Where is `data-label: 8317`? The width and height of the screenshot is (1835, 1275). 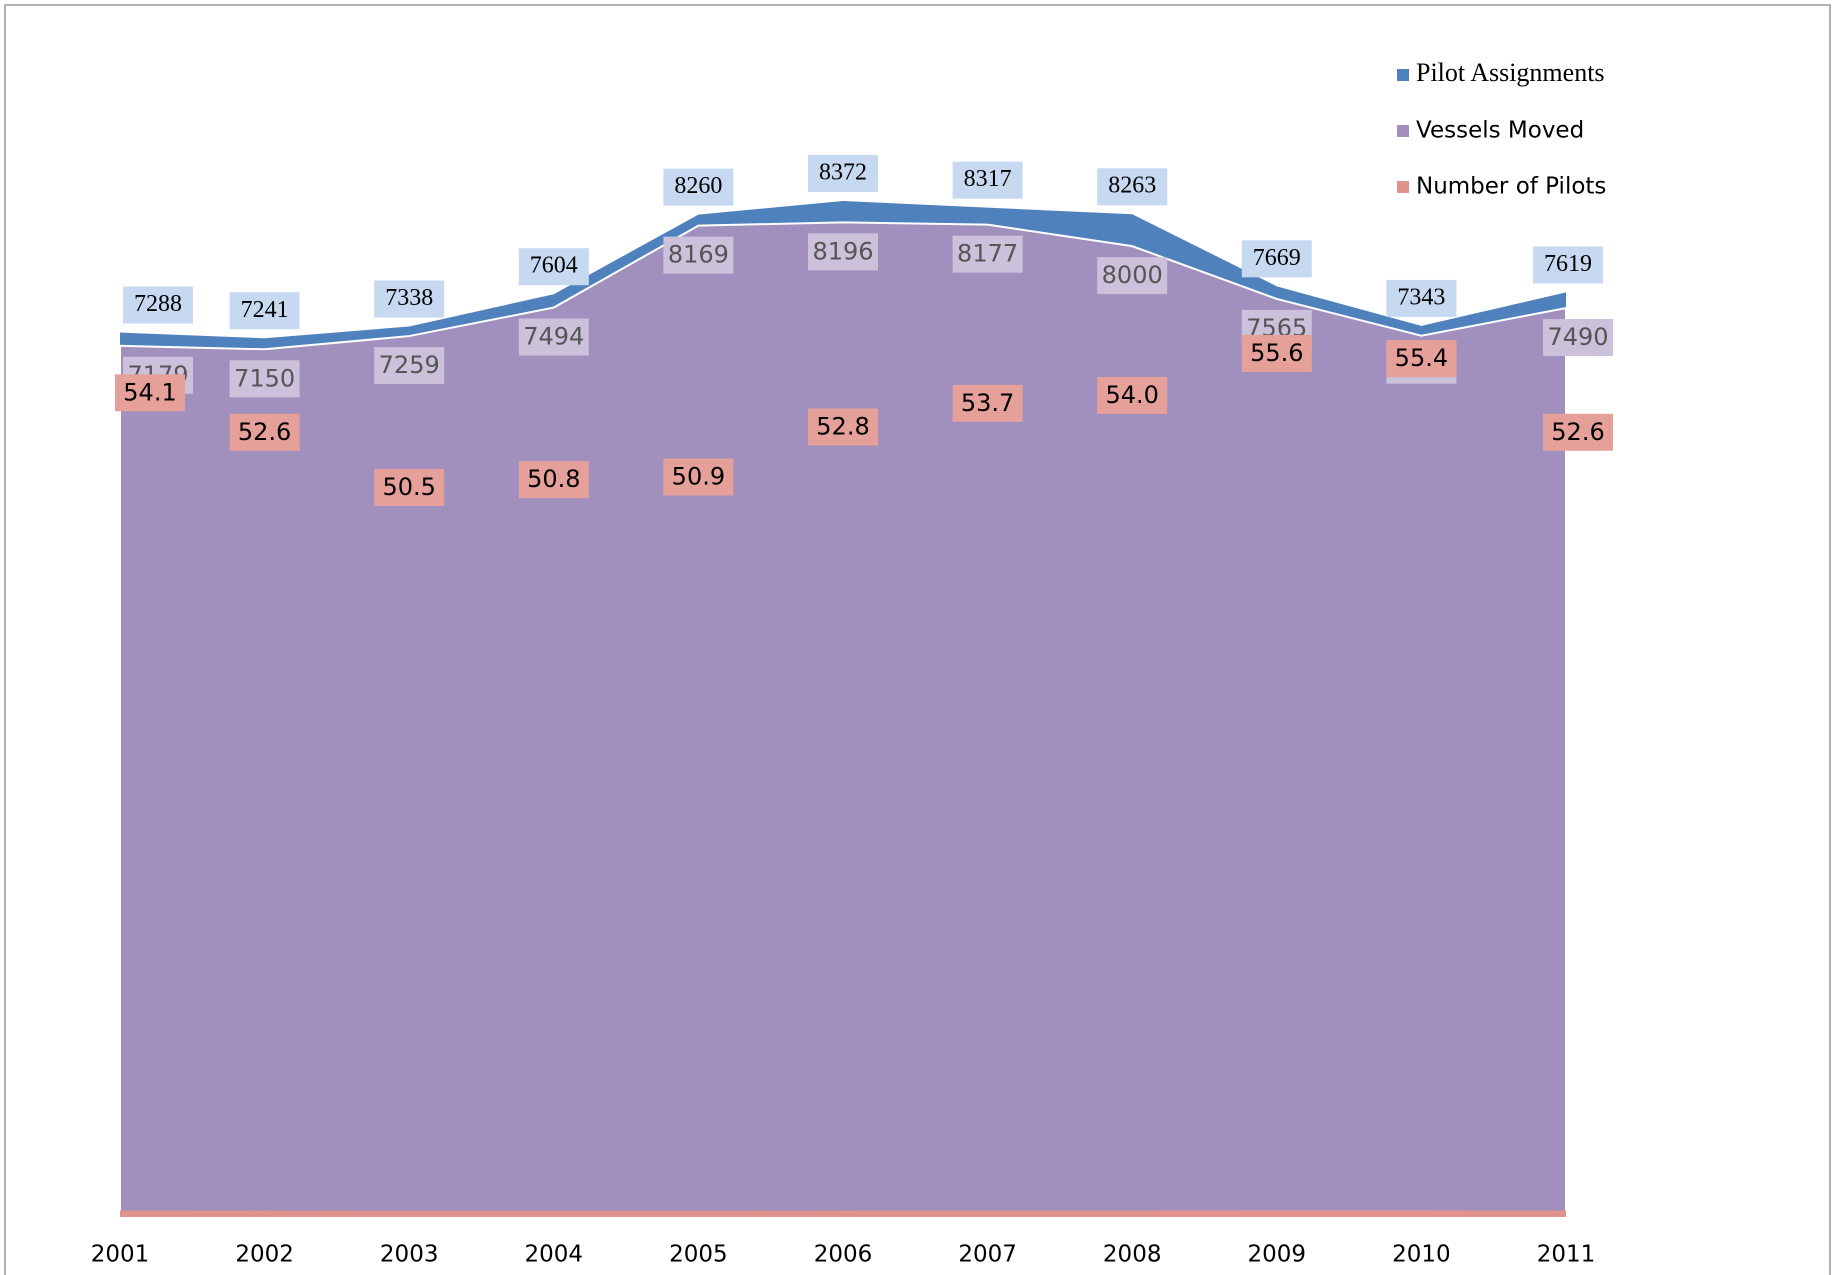
data-label: 8317 is located at coordinates (988, 179).